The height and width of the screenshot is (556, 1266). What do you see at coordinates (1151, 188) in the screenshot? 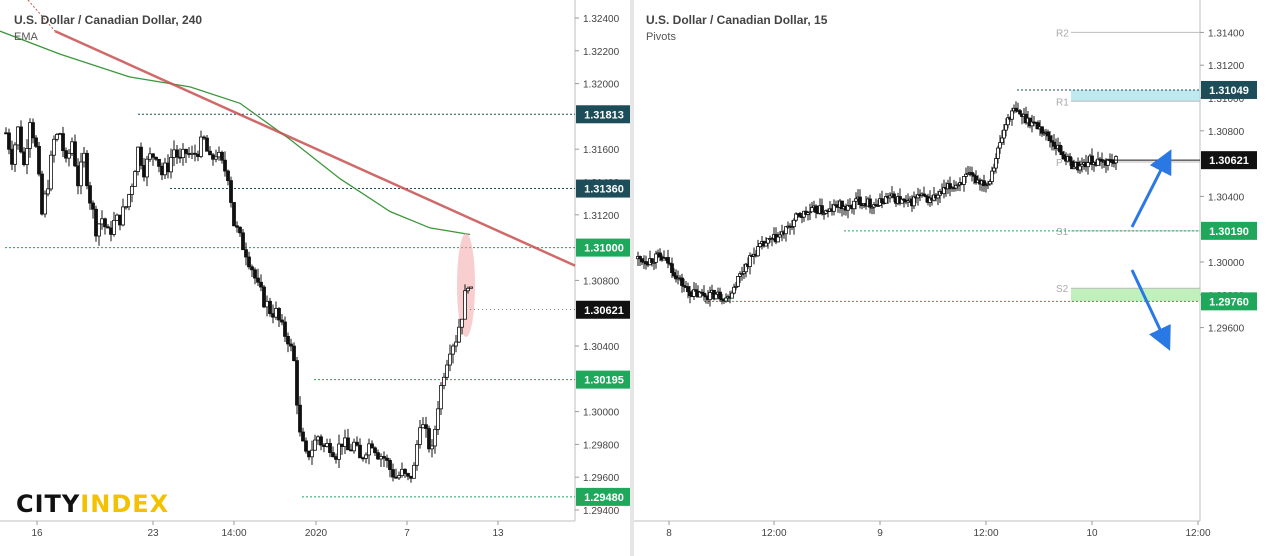
I see `bullish-arrow` at bounding box center [1151, 188].